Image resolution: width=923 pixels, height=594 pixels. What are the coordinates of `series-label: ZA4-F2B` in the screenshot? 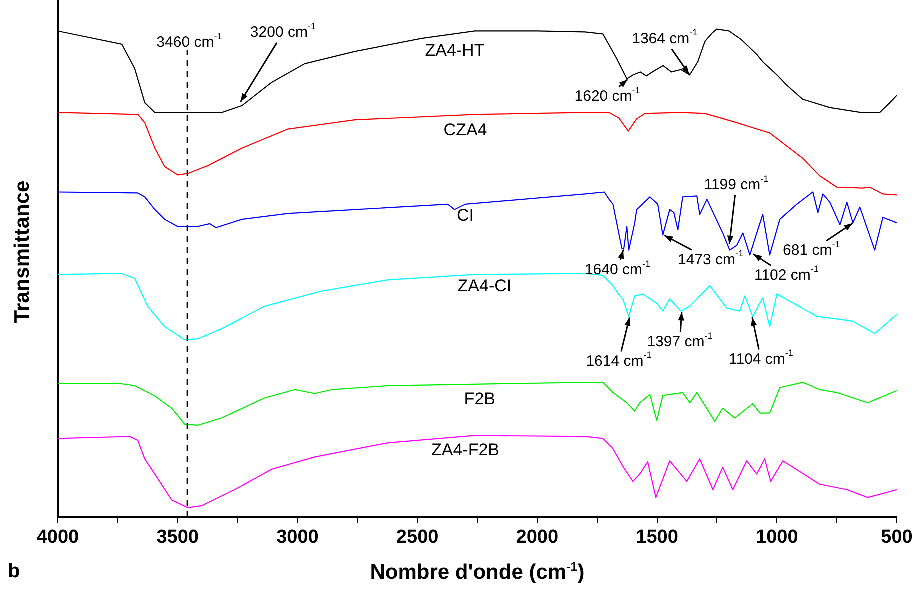 It's located at (466, 450).